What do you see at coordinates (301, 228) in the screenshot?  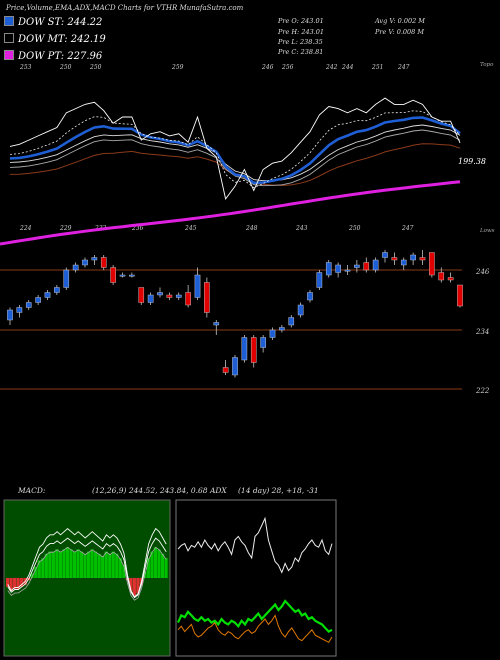 I see `ema-bottom-label: 243` at bounding box center [301, 228].